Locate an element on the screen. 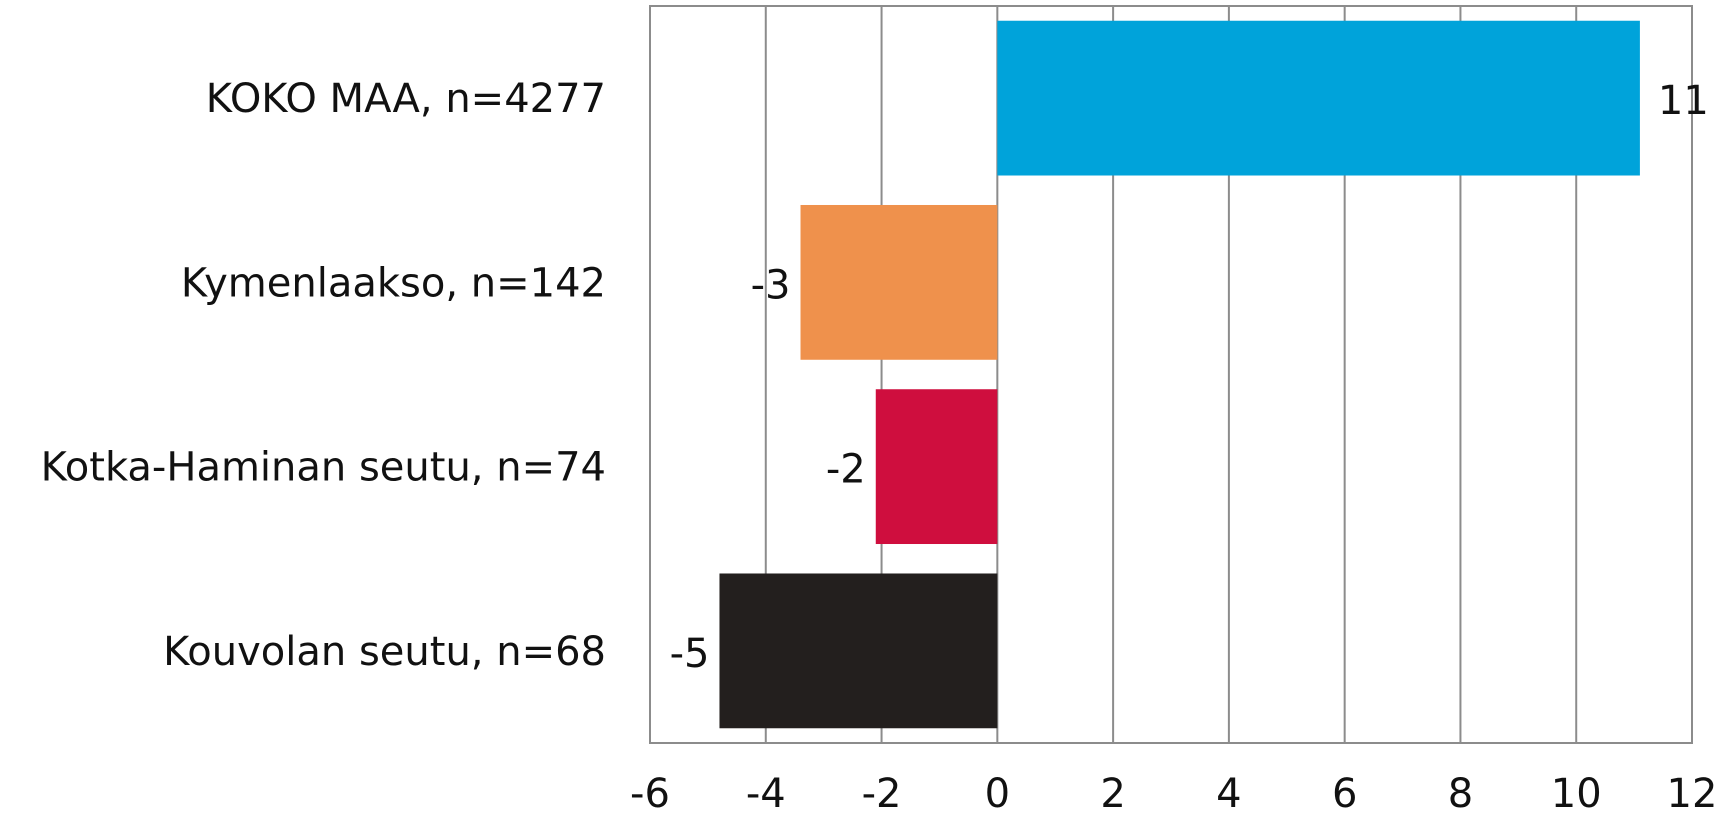 This screenshot has width=1727, height=820. tick-layer: -6 -4 -2 0 2 4 6 8 10 12 is located at coordinates (1173, 794).